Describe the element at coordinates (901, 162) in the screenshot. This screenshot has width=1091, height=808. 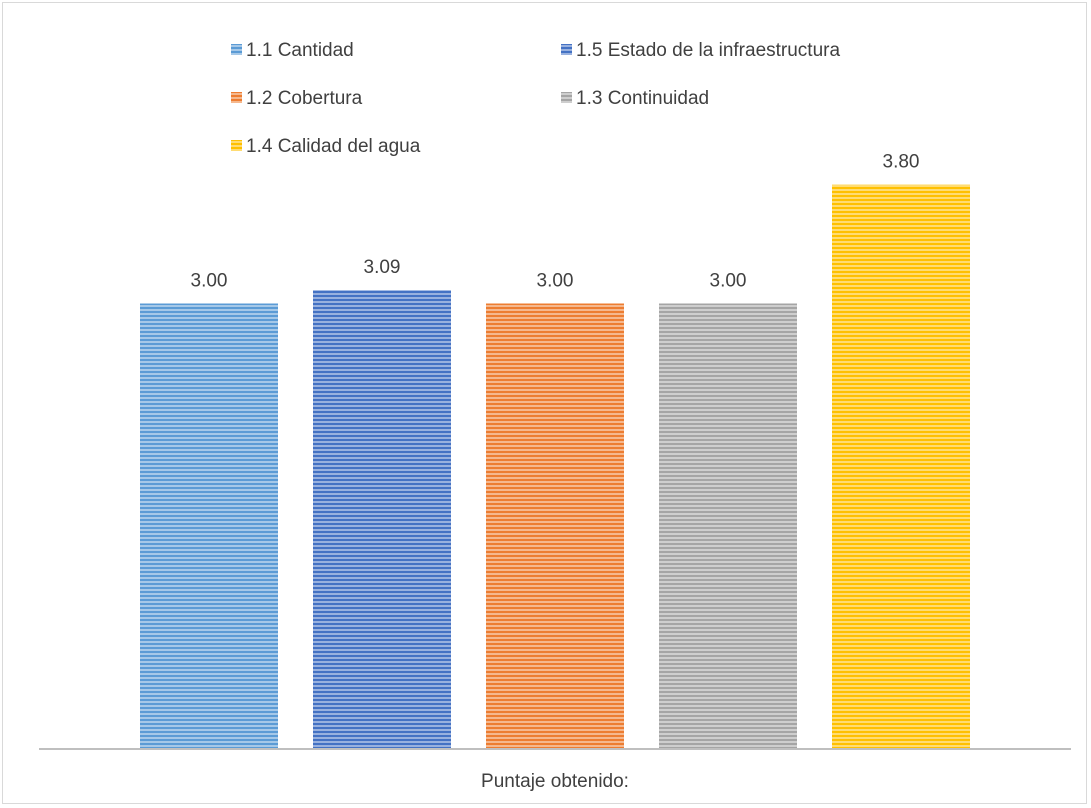
I see `data-label: 3.80` at that location.